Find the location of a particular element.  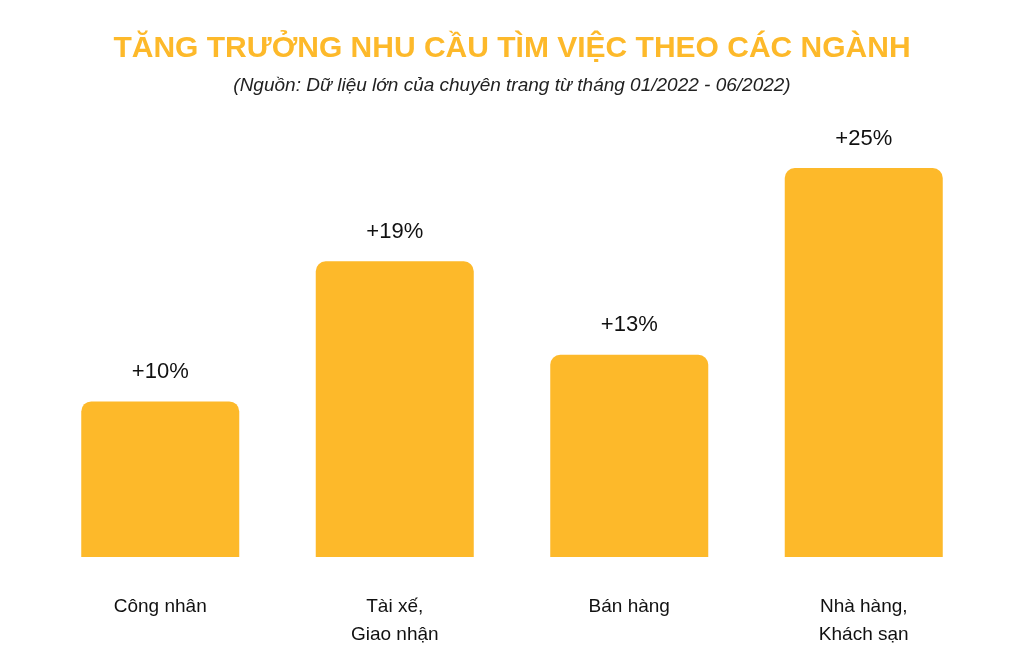

data-label: +10% is located at coordinates (160, 370).